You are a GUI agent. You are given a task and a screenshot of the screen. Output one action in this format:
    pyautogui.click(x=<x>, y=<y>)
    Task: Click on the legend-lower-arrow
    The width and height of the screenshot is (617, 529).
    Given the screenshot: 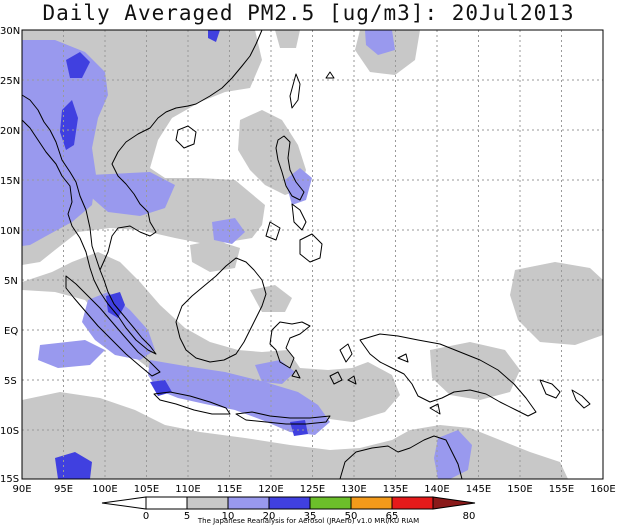 What is the action you would take?
    pyautogui.click(x=124, y=503)
    